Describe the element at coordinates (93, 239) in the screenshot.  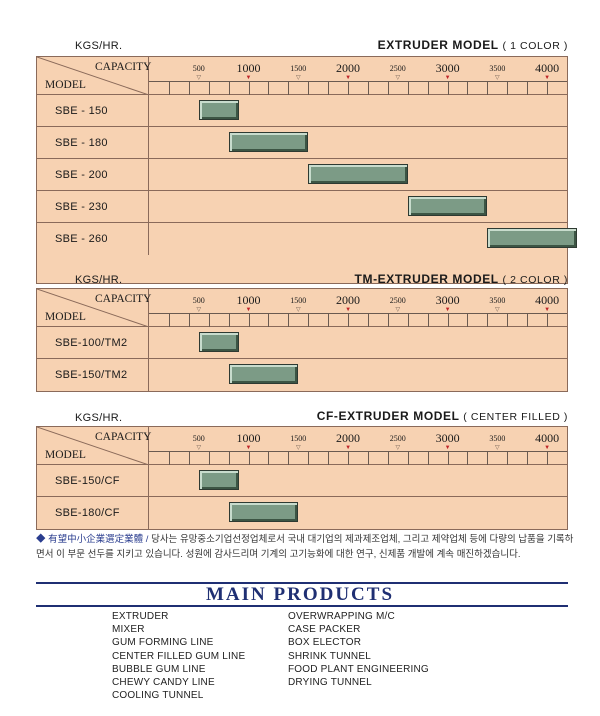
I see `model-name: SBE - 260` at that location.